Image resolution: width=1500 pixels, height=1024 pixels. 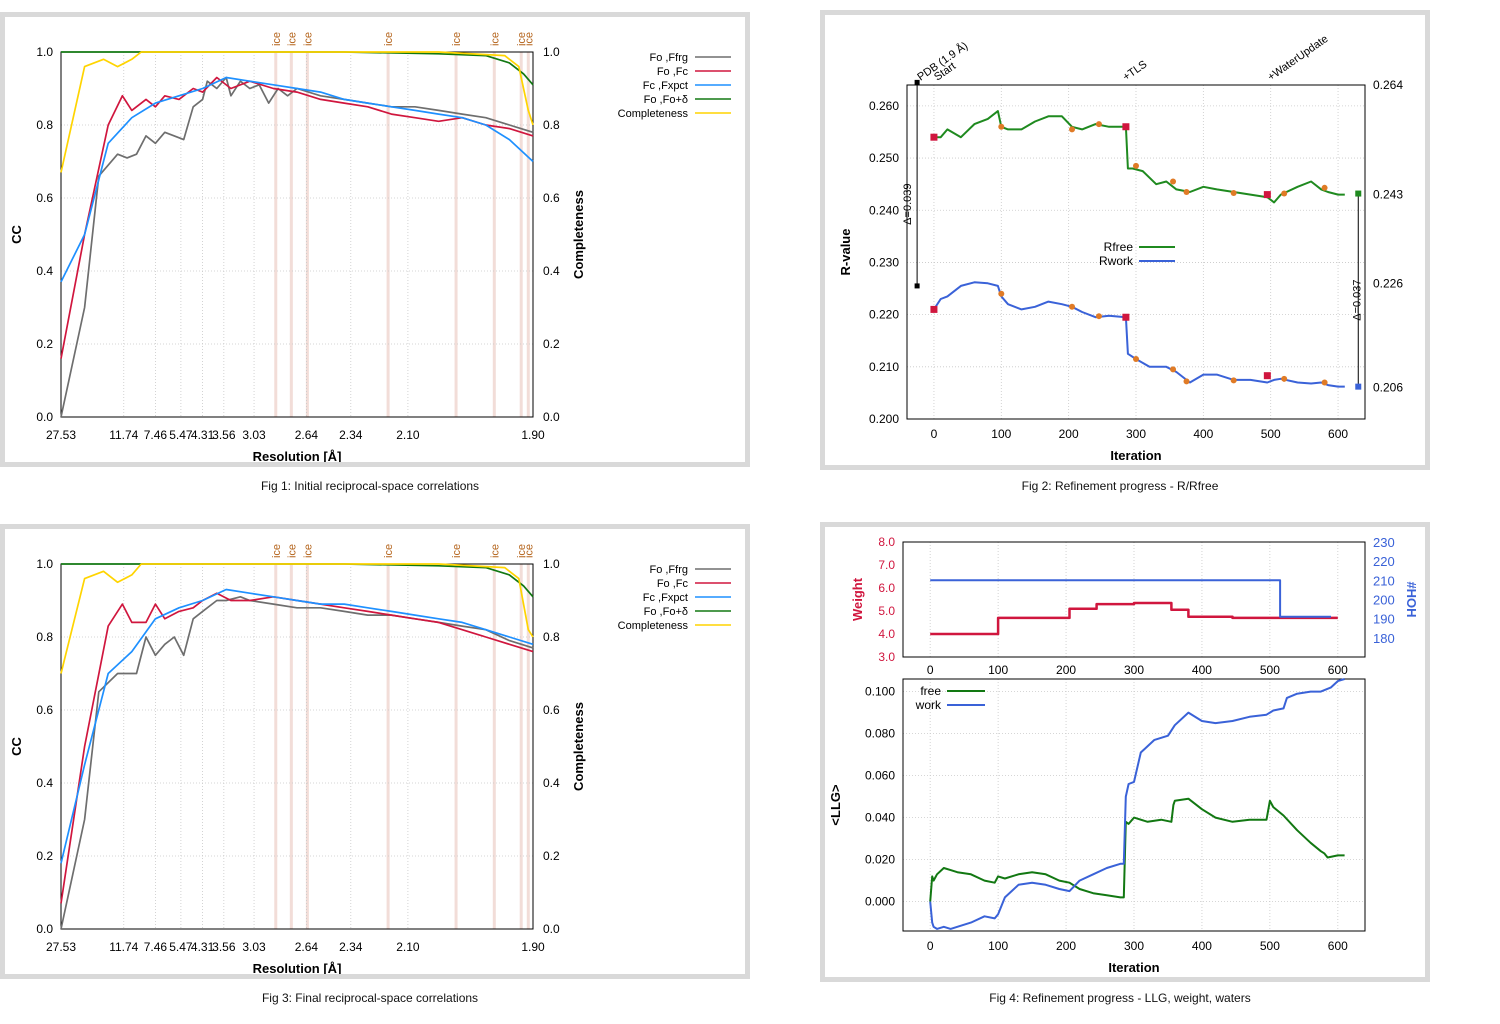 I want to click on x-tick-label: 400, so click(x=1202, y=946).